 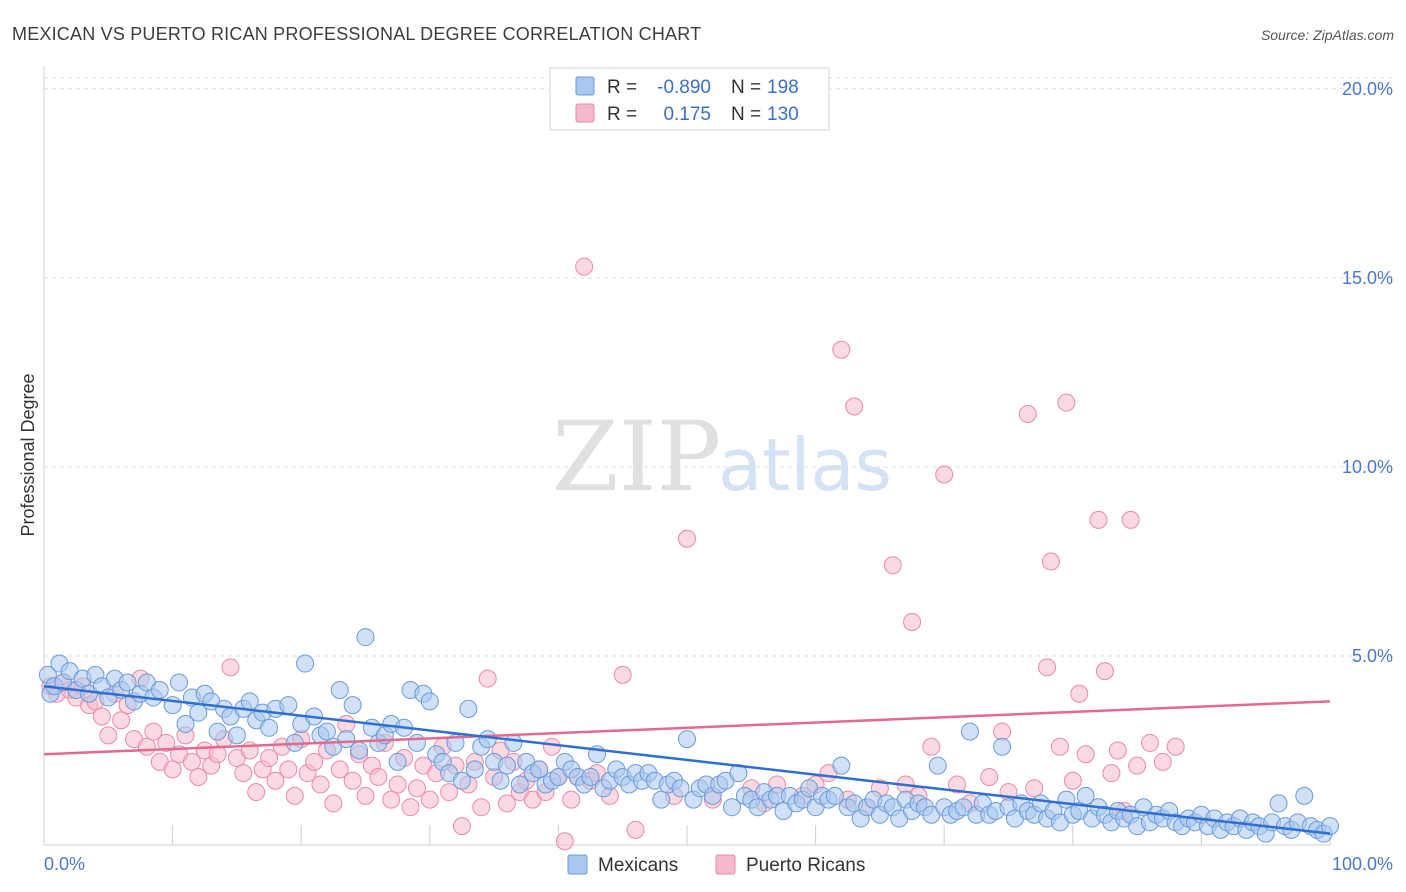 What do you see at coordinates (783, 87) in the screenshot?
I see `legend-n-value-1: 198` at bounding box center [783, 87].